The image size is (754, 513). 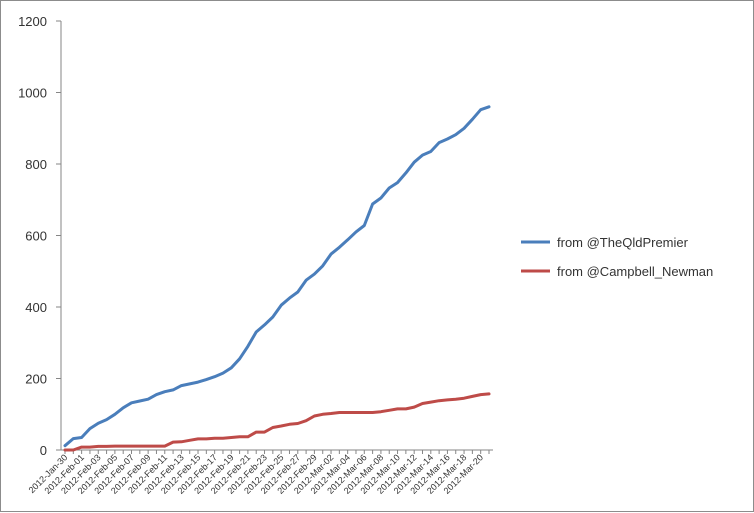 What do you see at coordinates (36, 164) in the screenshot?
I see `y-tick-label: 800` at bounding box center [36, 164].